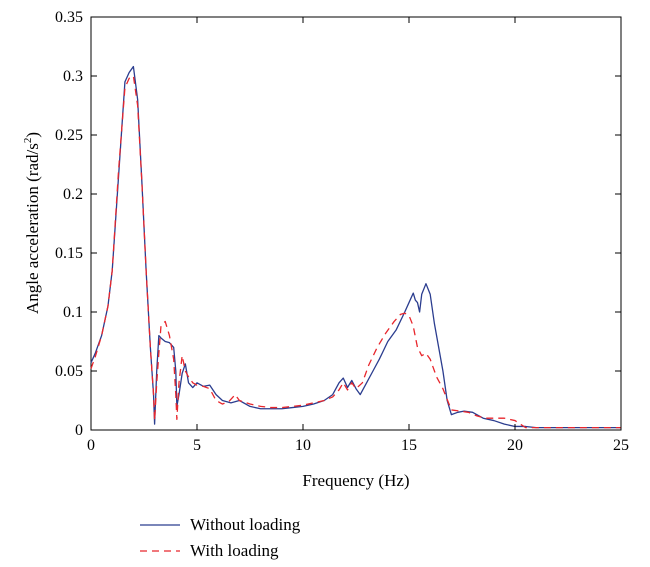  I want to click on y-tick-label: 0.35, so click(69, 17).